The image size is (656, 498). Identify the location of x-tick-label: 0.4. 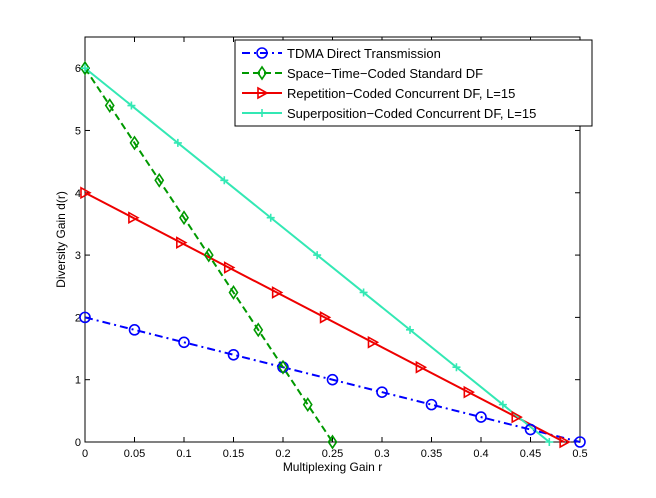
(480, 454).